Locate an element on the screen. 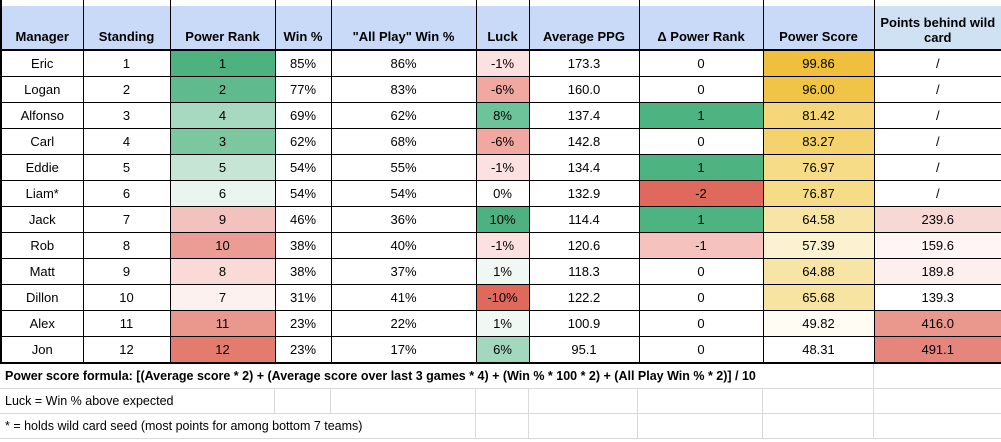 The image size is (1001, 442). cell-power-score: 64.58 is located at coordinates (818, 219).